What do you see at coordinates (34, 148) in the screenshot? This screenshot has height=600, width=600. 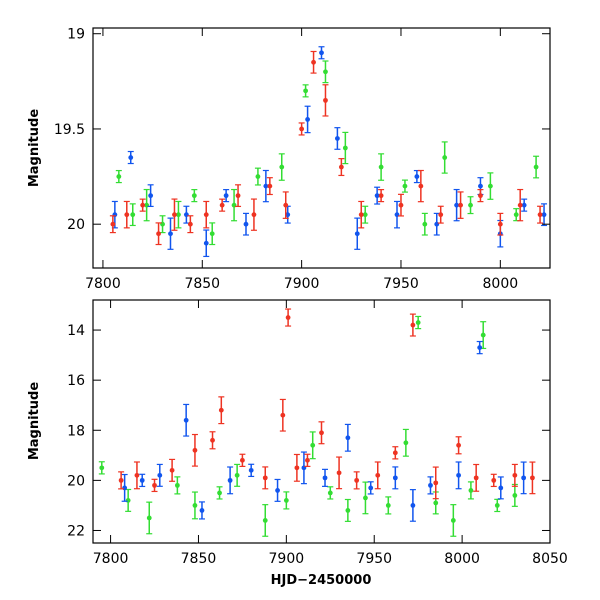 I see `top-y-axis-label: Magnitude` at bounding box center [34, 148].